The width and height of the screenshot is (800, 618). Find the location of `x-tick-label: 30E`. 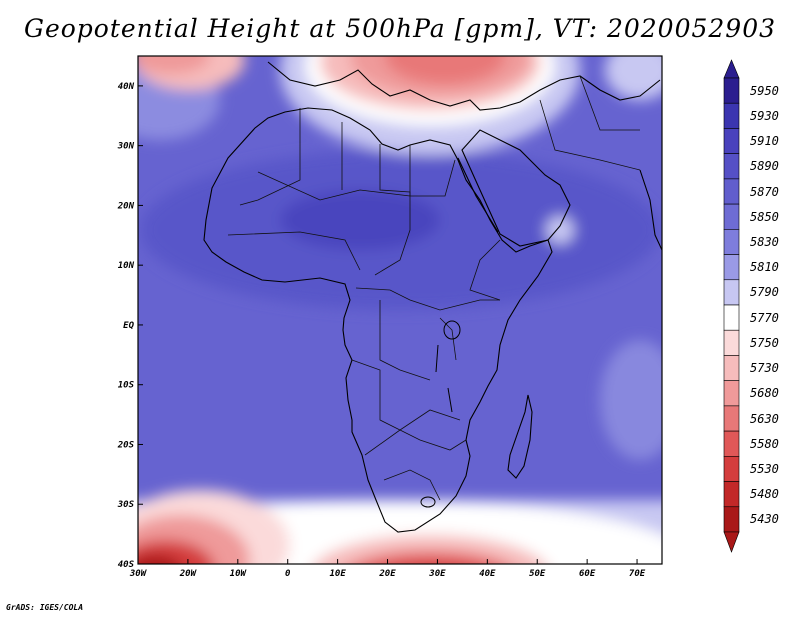

x-tick-label: 30E is located at coordinates (437, 574).